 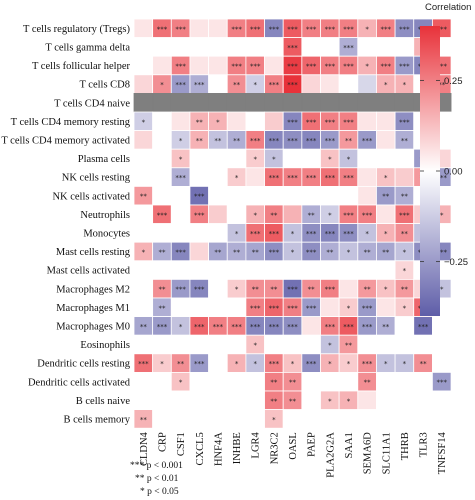 What do you see at coordinates (448, 7) in the screenshot?
I see `legend-title: Correlation` at bounding box center [448, 7].